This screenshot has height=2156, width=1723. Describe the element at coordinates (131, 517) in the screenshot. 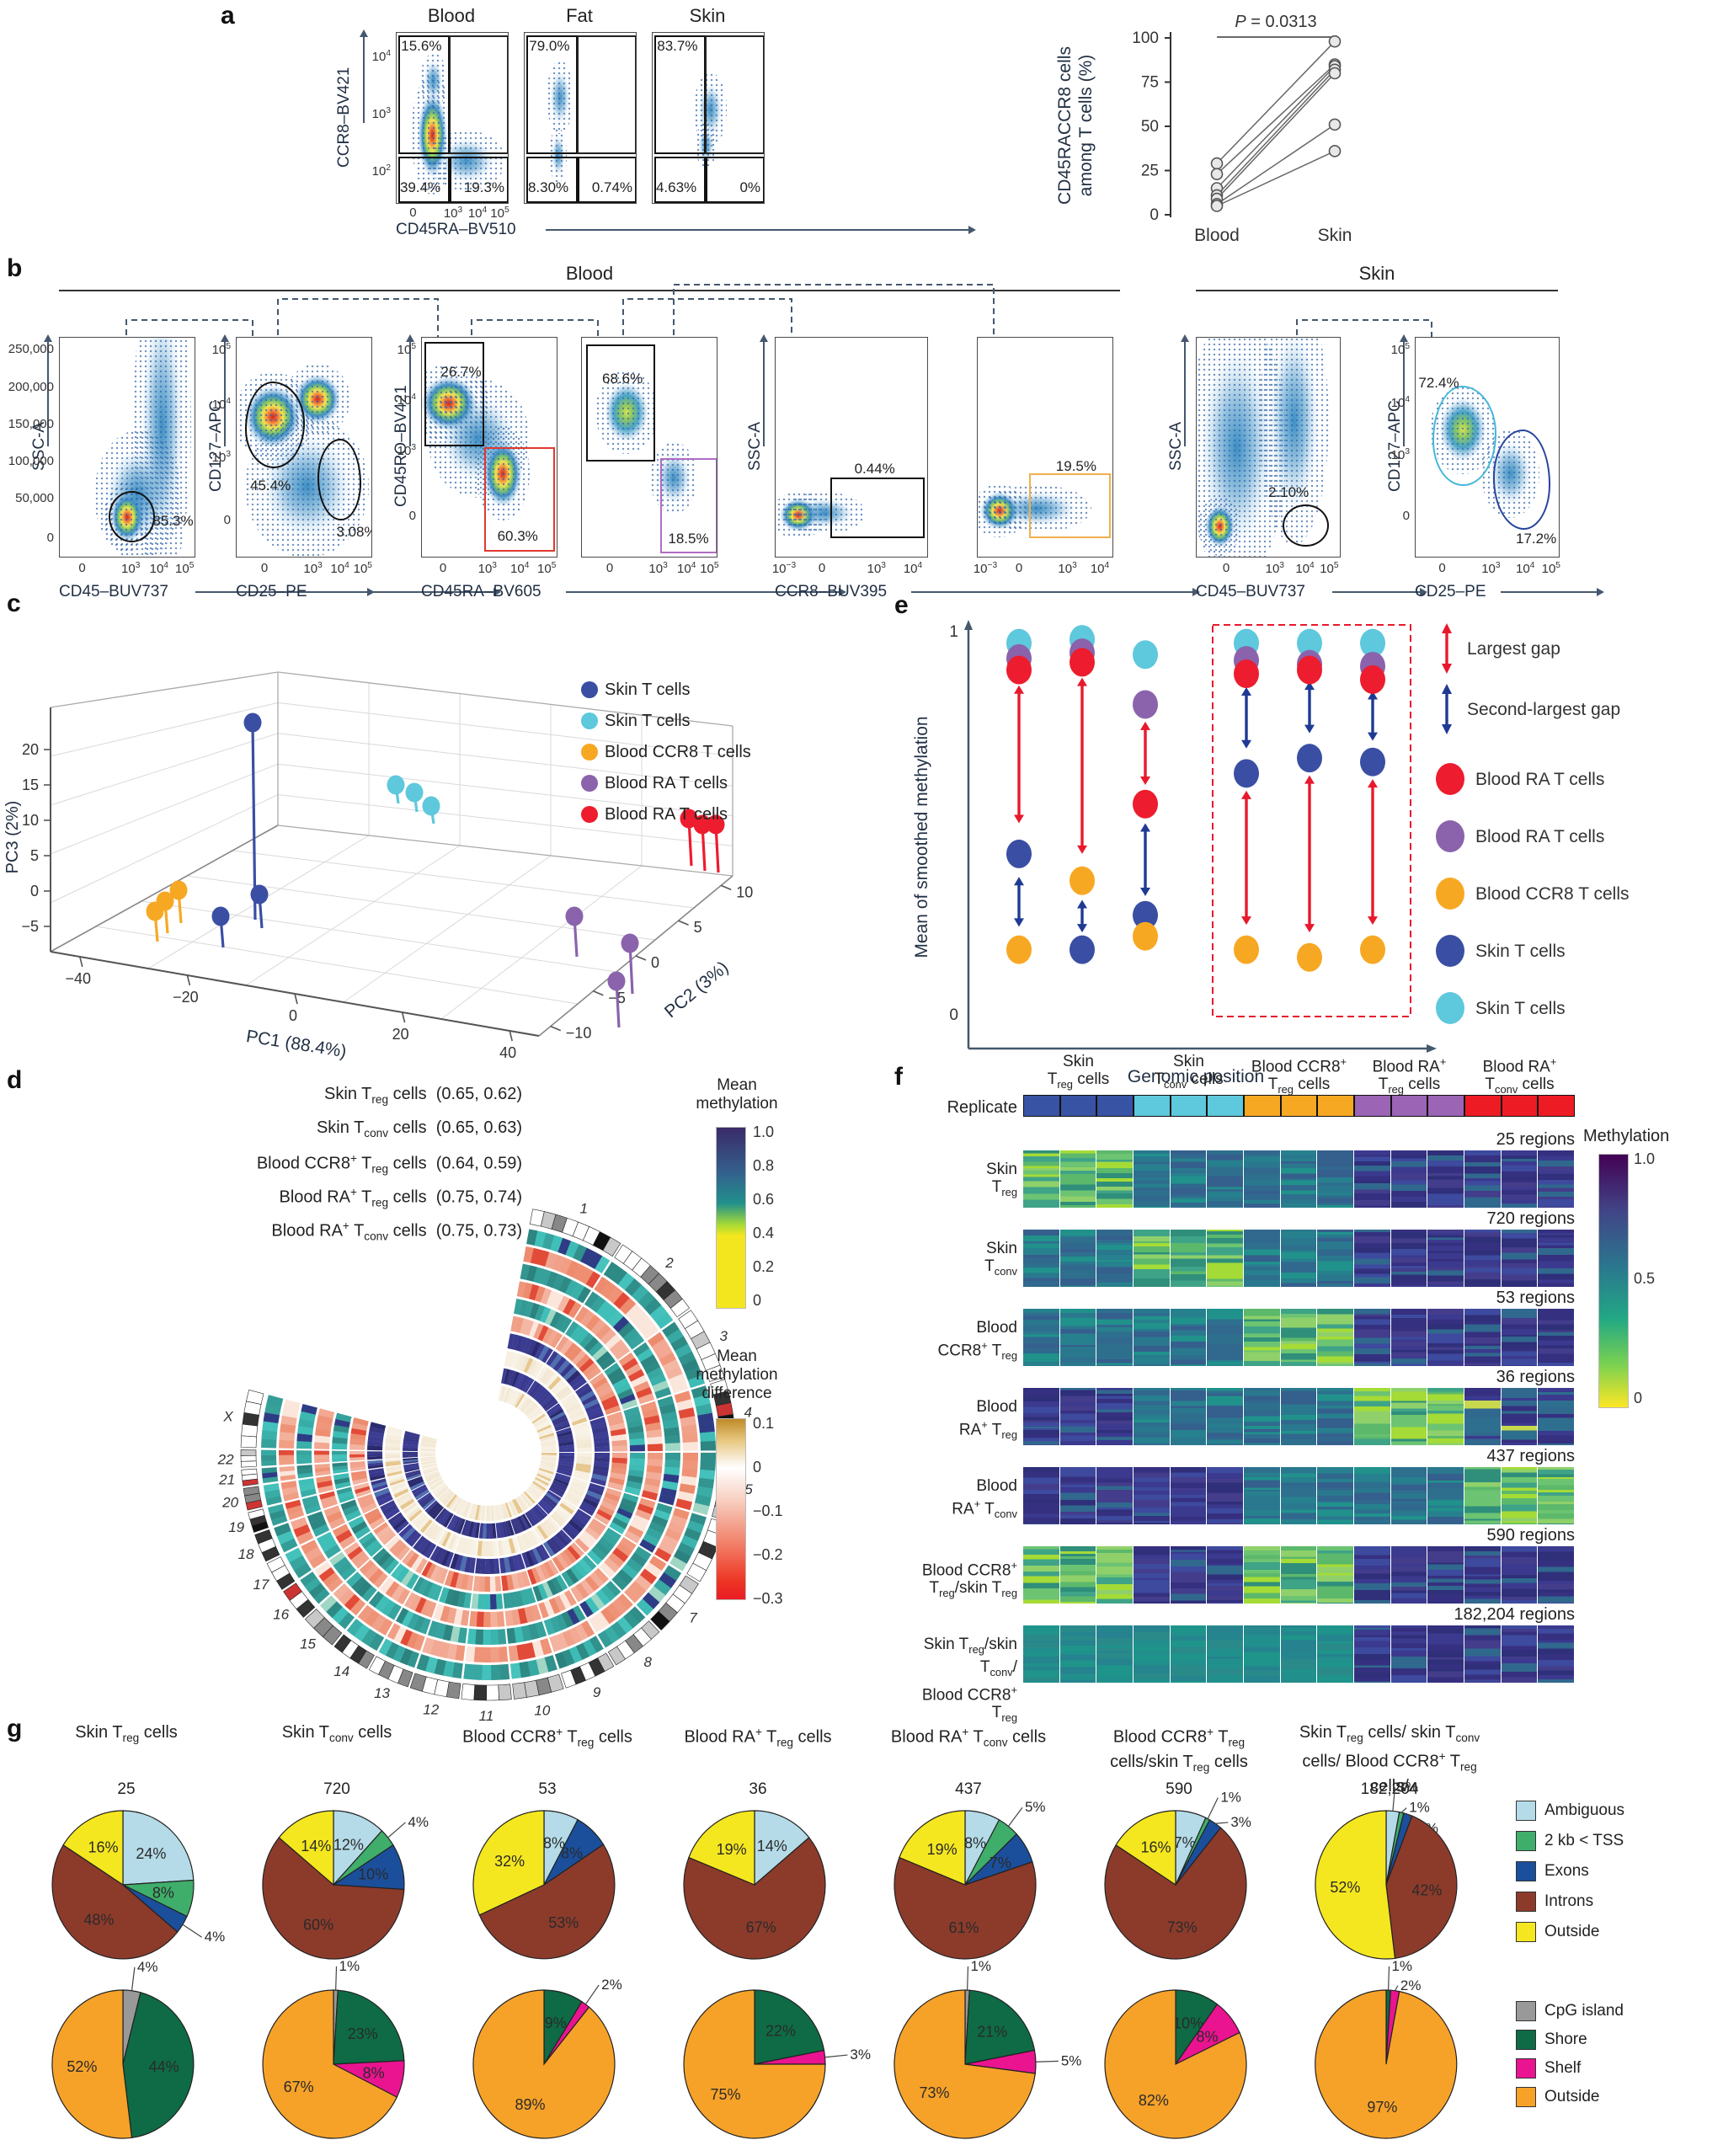

I see `gate-85.3%` at that location.